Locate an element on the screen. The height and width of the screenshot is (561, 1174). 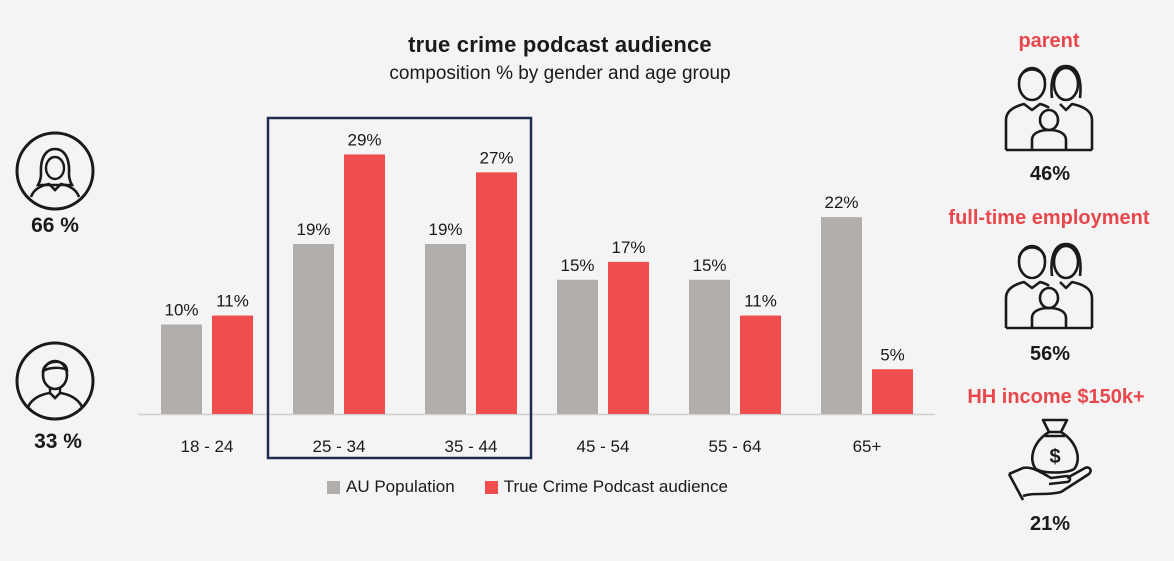
female-percentage: 66 % is located at coordinates (55, 225).